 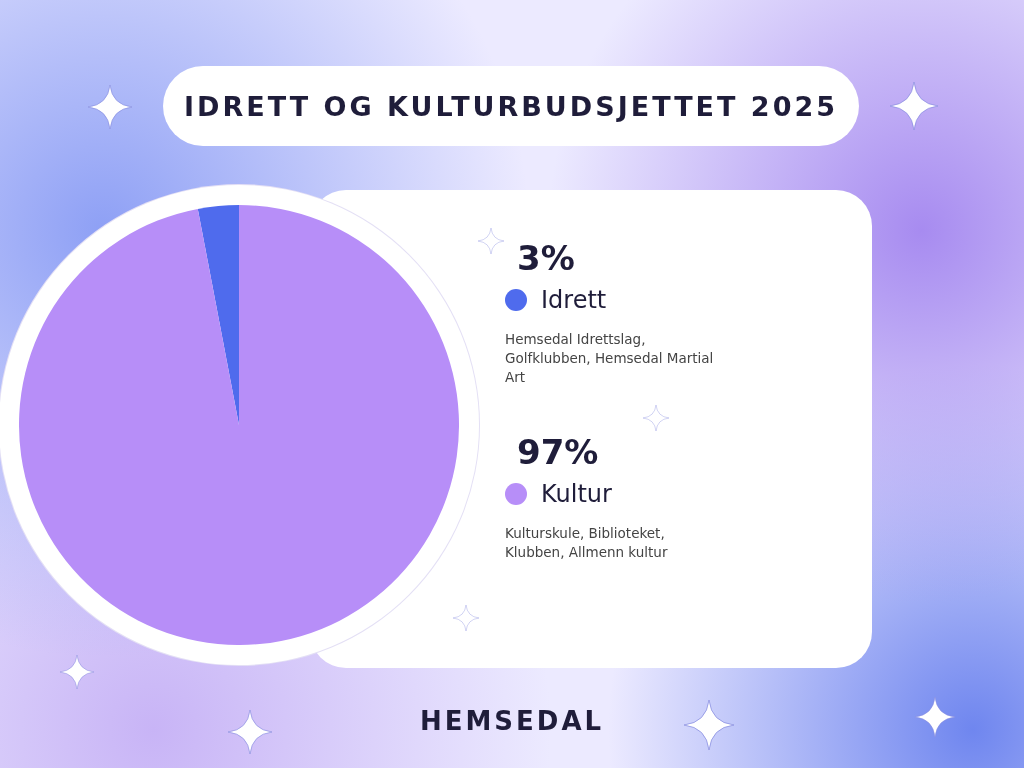 I want to click on text: Kulturskule, Biblioteket, Klubben, Allmenn kultur, so click(x=587, y=543).